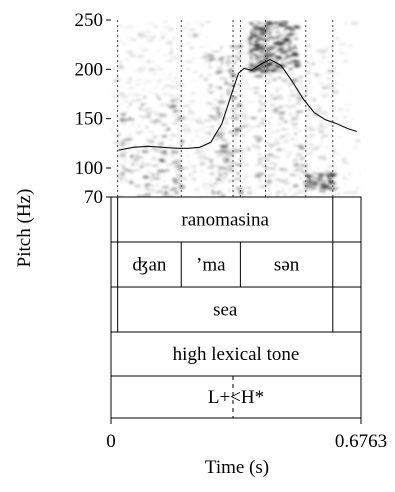 The width and height of the screenshot is (395, 492). What do you see at coordinates (225, 310) in the screenshot?
I see `interval-label: sea` at bounding box center [225, 310].